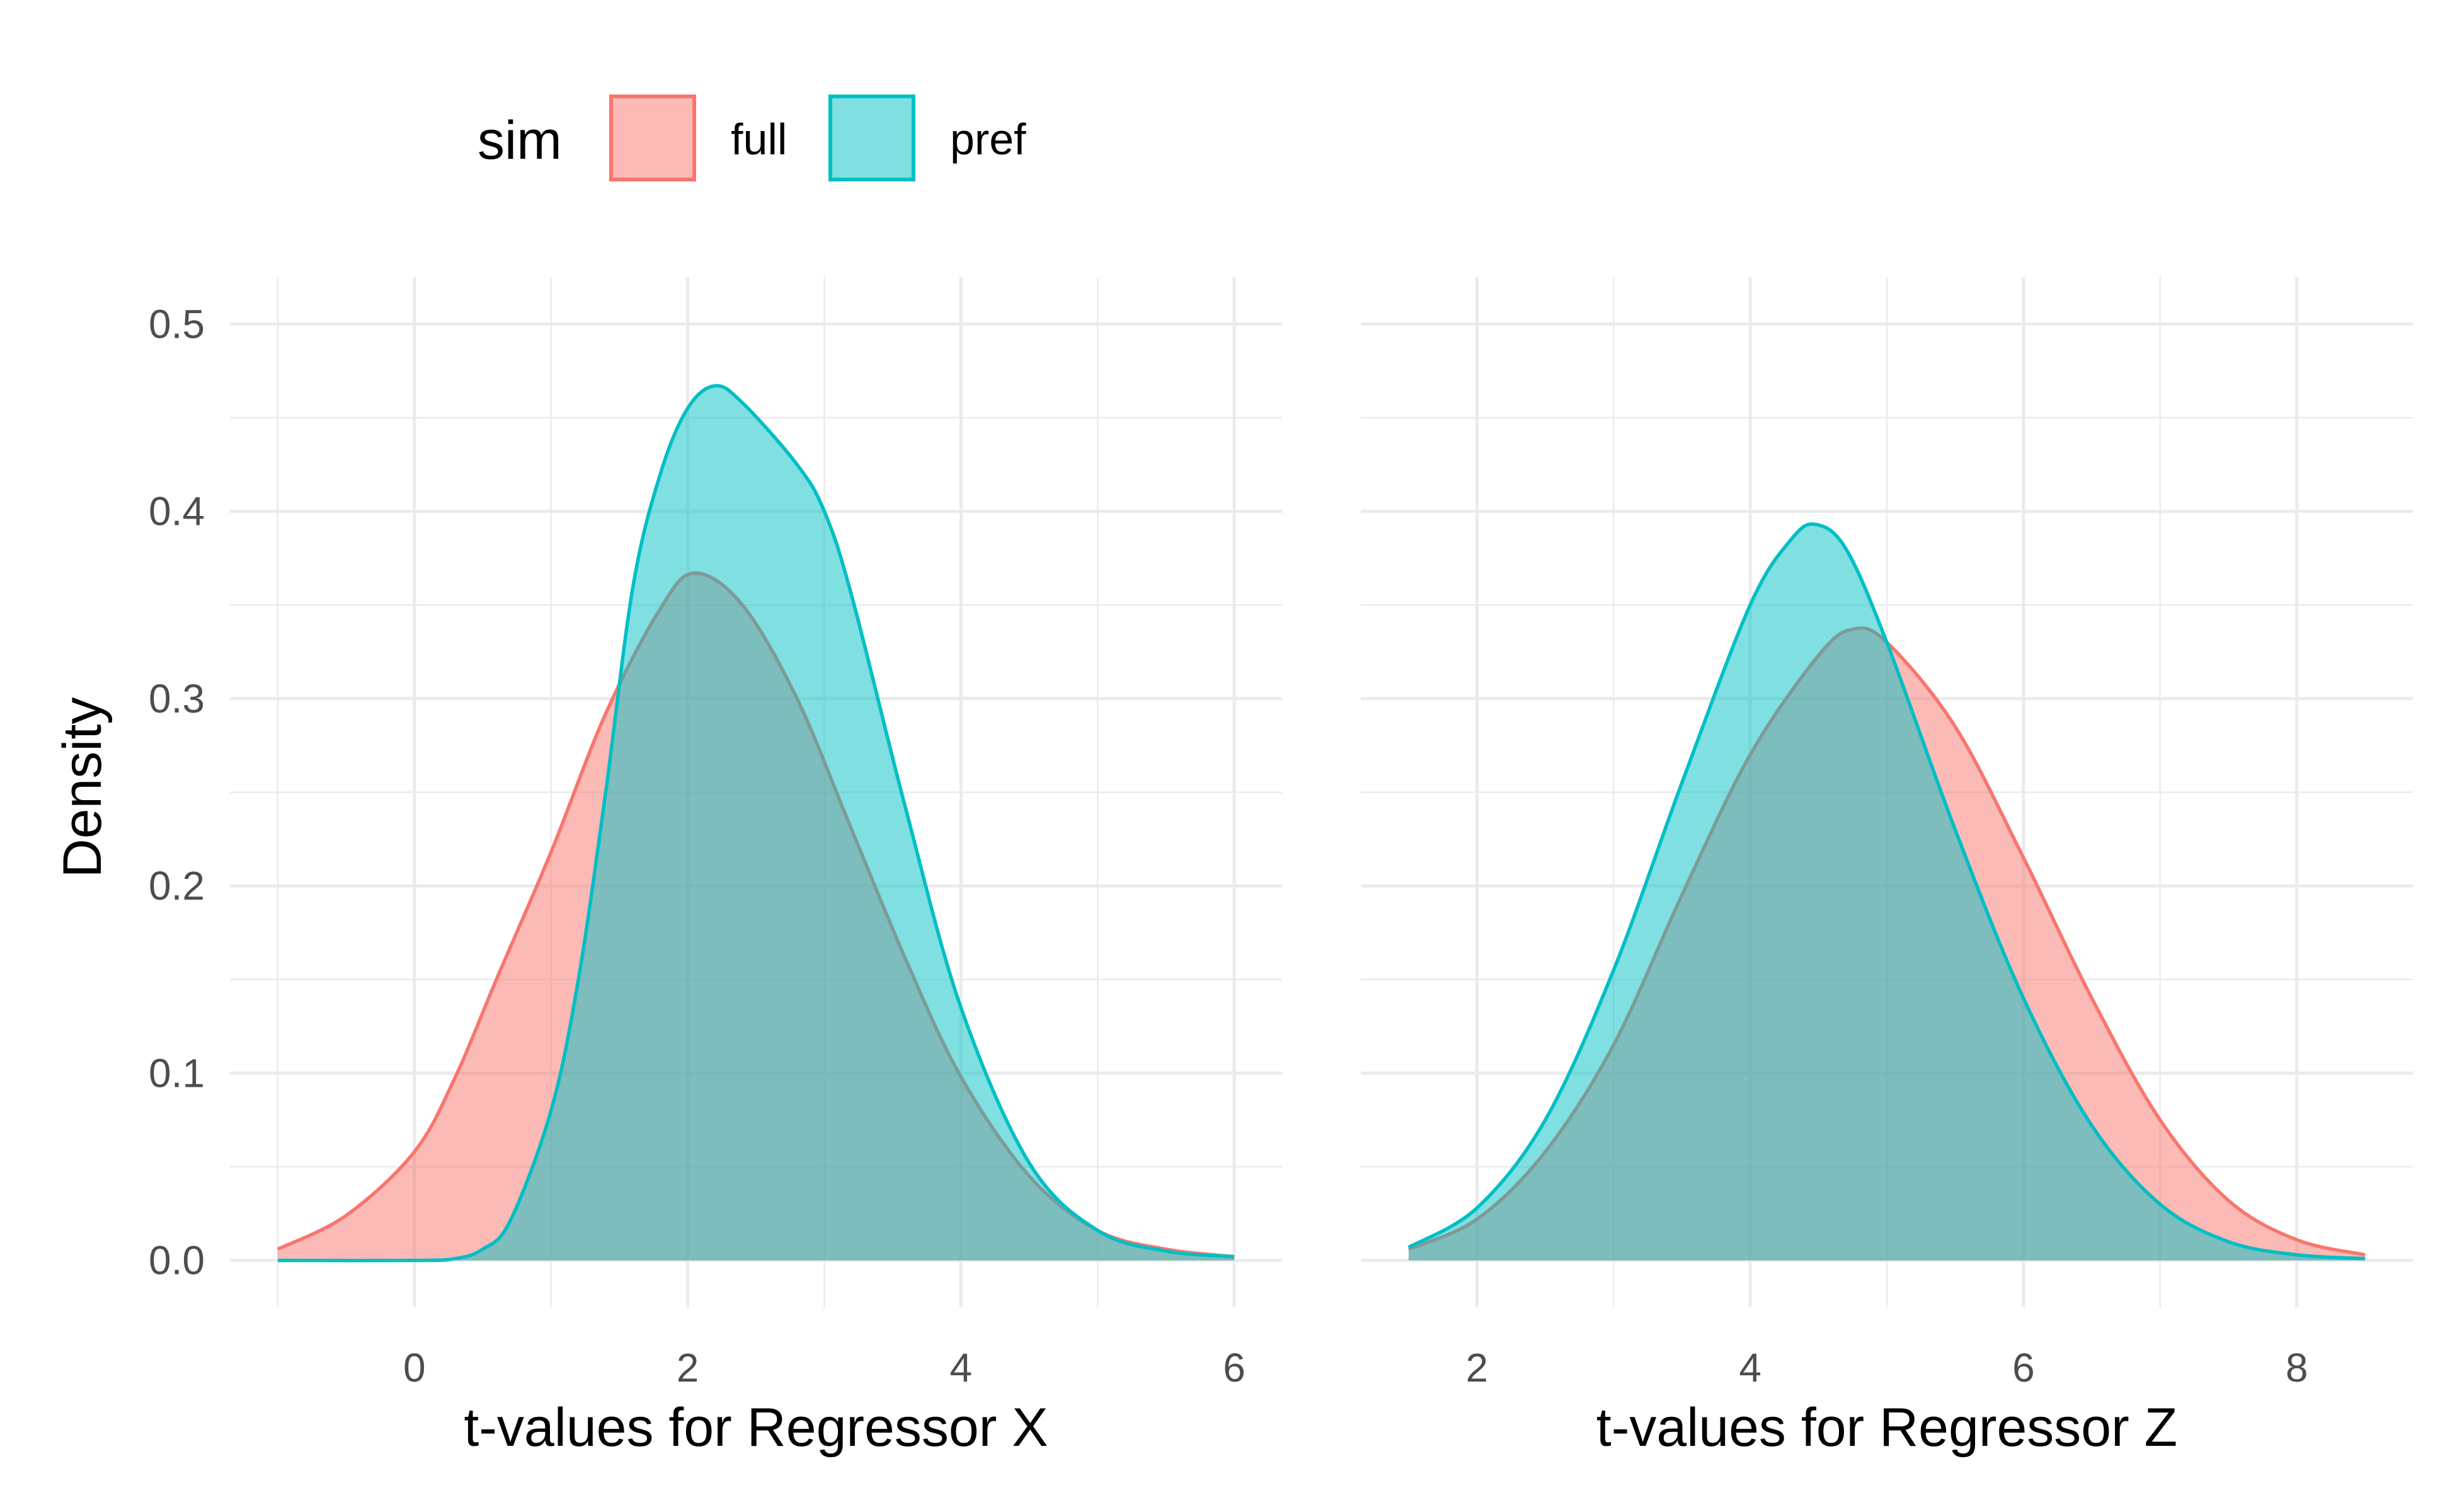  I want to click on y-tick-label: 0.2, so click(177, 885).